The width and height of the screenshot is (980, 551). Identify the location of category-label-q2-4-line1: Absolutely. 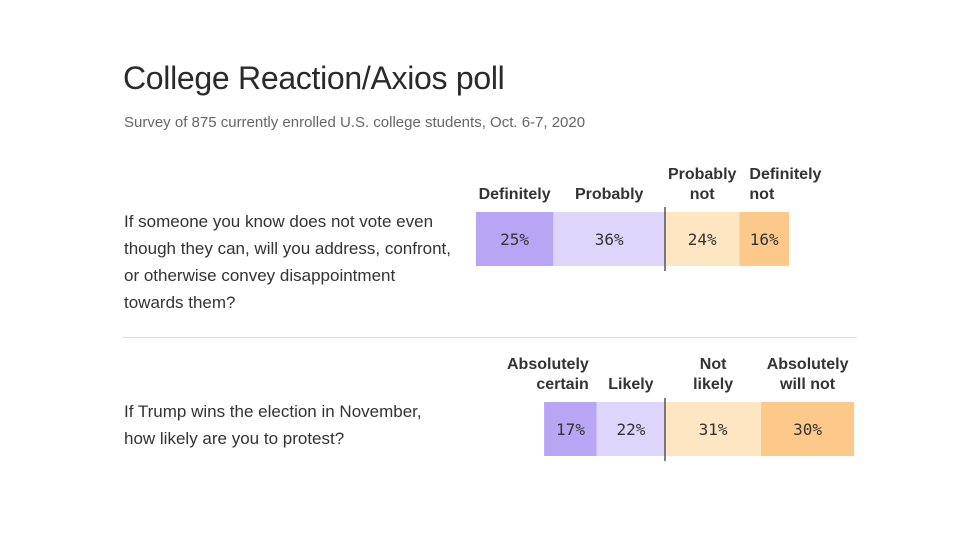
(808, 364).